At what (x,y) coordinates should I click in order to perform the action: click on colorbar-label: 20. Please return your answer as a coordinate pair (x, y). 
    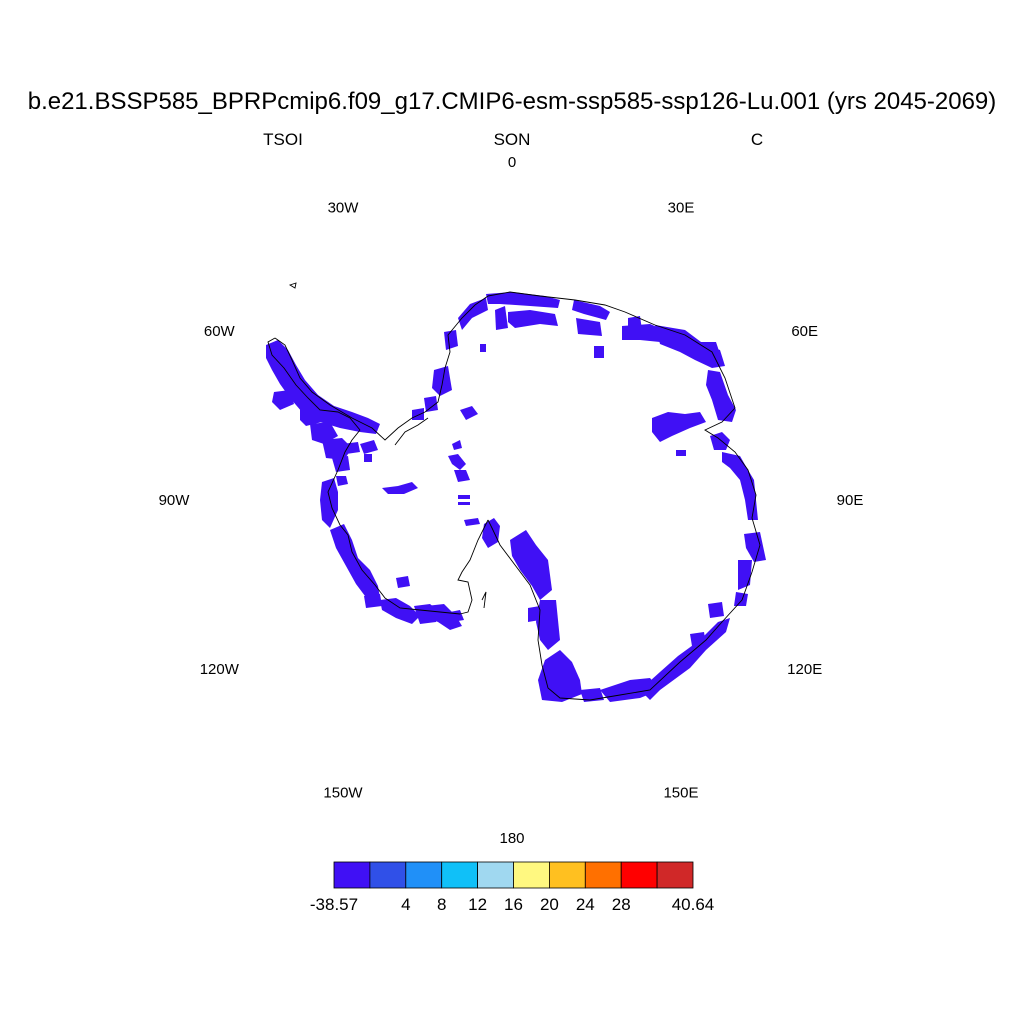
    Looking at the image, I should click on (549, 904).